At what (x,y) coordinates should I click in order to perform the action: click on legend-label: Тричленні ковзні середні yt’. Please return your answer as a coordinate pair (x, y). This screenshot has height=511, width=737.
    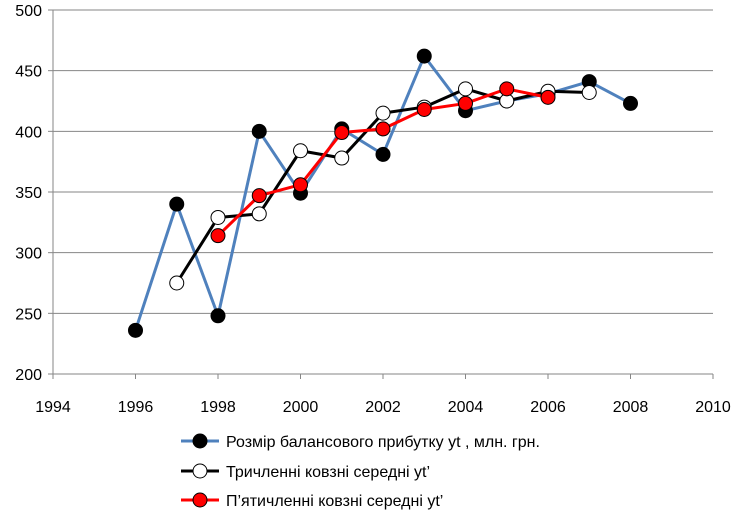
    Looking at the image, I should click on (328, 472).